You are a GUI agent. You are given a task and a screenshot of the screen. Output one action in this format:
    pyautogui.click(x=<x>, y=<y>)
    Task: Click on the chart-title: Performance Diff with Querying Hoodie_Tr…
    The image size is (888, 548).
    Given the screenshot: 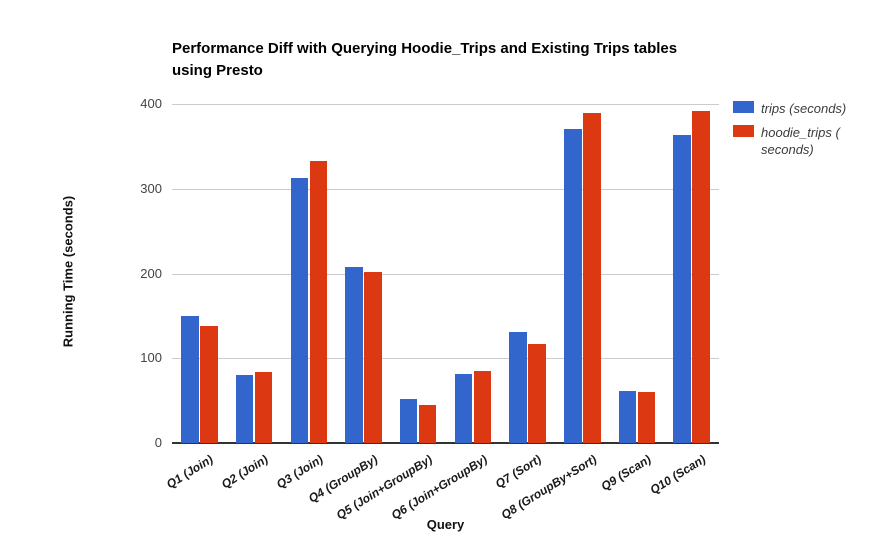 What is the action you would take?
    pyautogui.click(x=462, y=60)
    